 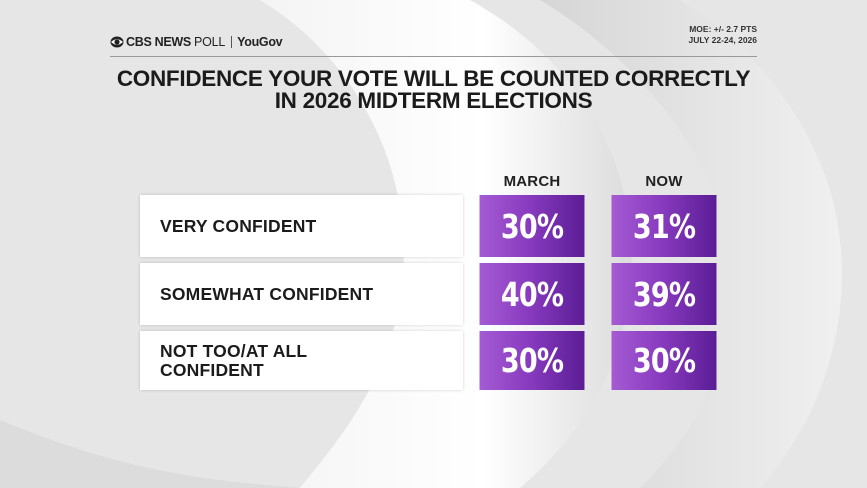 I want to click on brand-name: CBS NEWS, so click(x=158, y=42).